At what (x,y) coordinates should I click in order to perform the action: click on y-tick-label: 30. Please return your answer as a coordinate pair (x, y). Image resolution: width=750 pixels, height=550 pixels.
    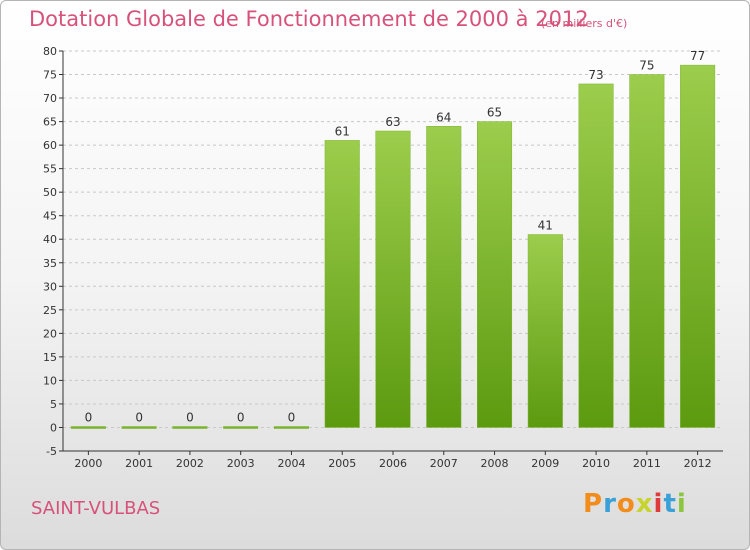
    Looking at the image, I should click on (50, 286).